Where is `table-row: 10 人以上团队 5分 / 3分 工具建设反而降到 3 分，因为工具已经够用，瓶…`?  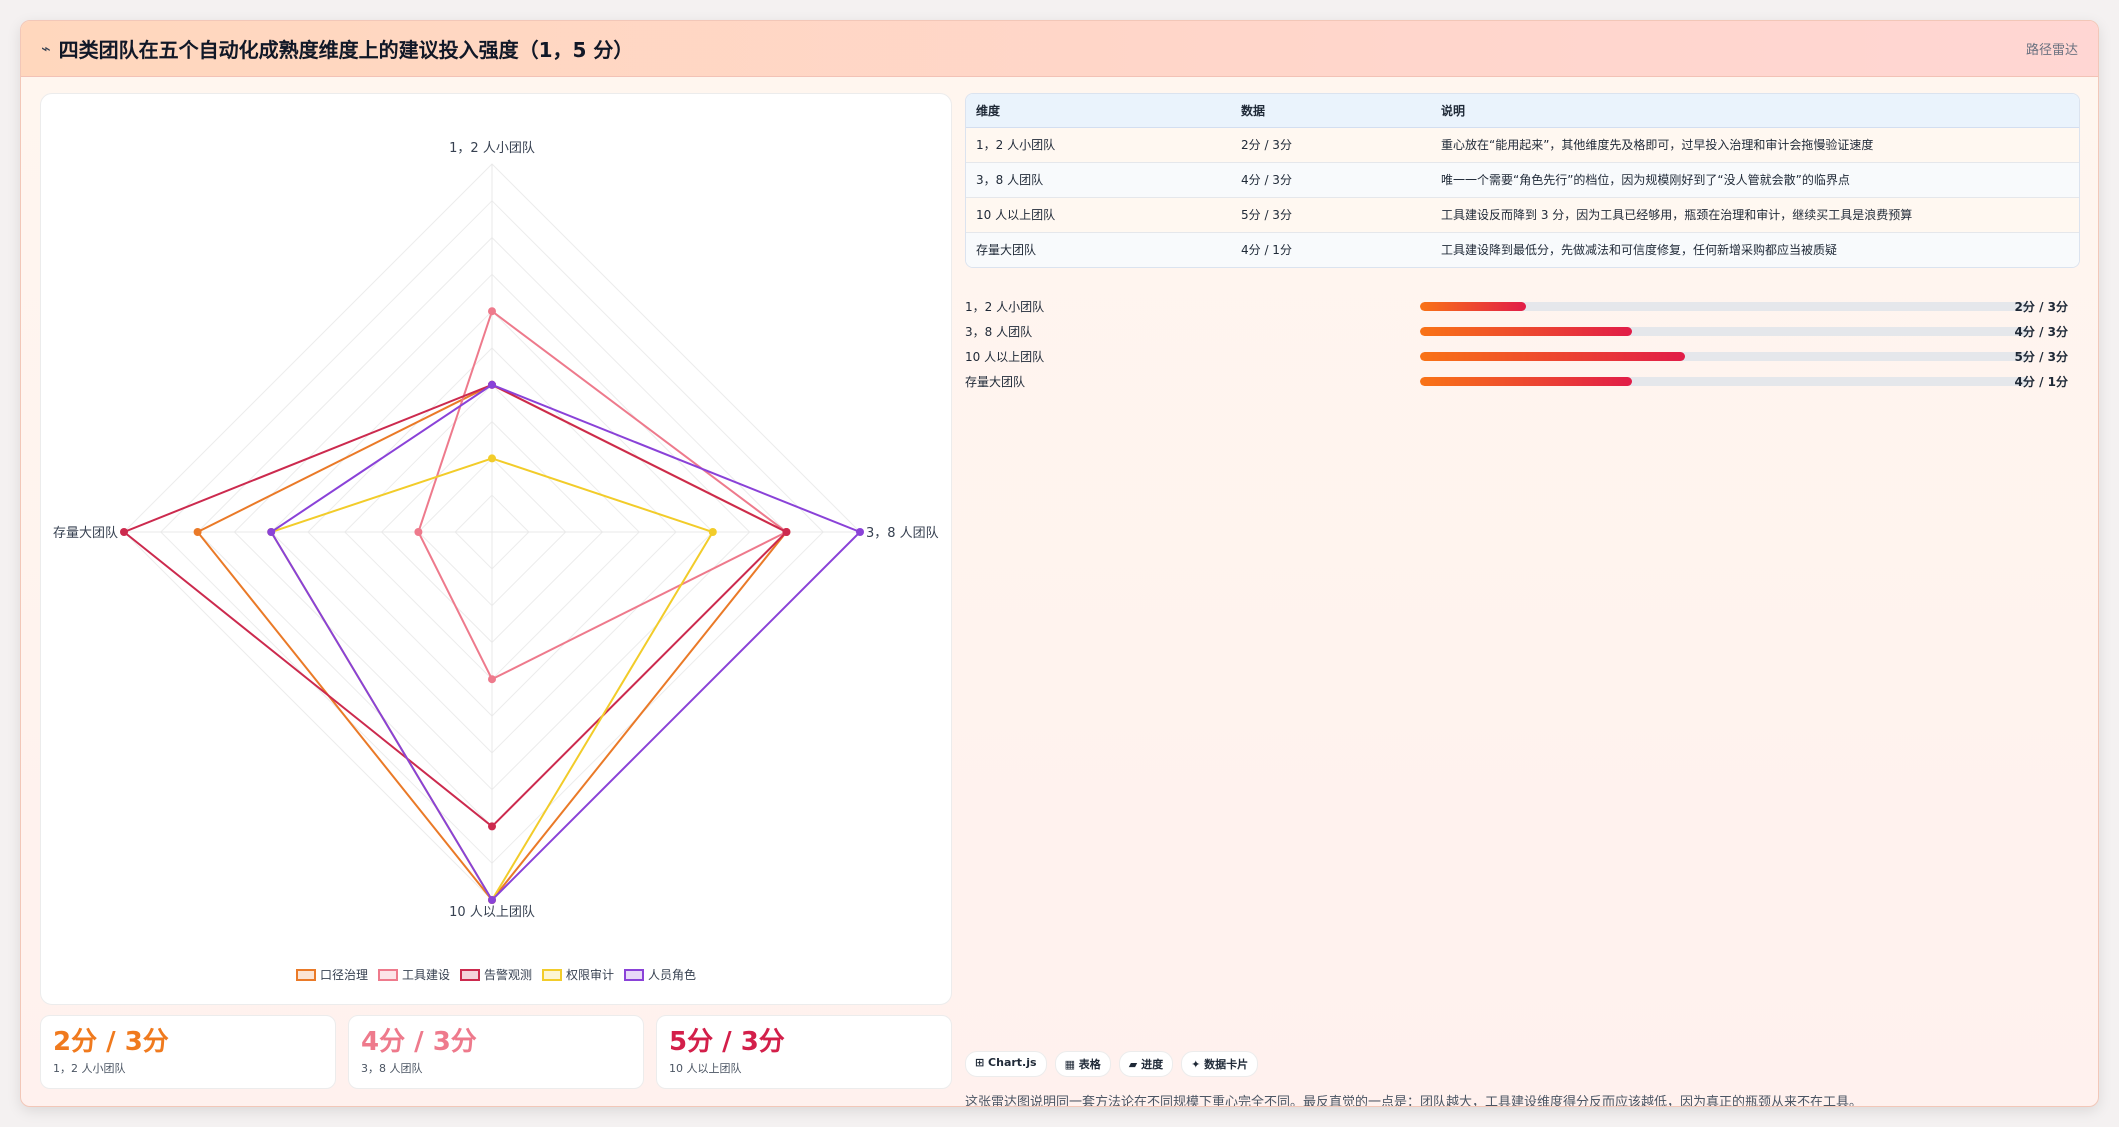 table-row: 10 人以上团队 5分 / 3分 工具建设反而降到 3 分，因为工具已经够用，瓶… is located at coordinates (1522, 215).